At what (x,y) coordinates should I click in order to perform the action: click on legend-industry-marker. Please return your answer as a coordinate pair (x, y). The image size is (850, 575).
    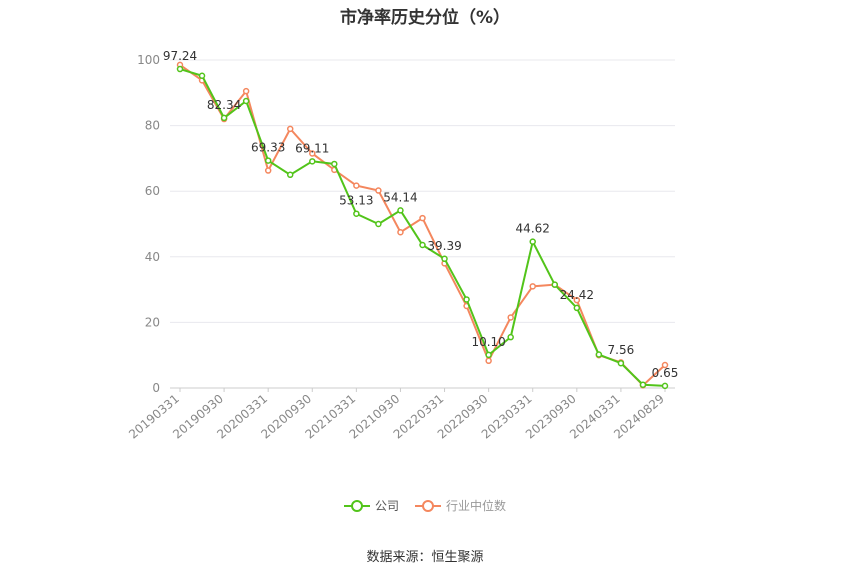
    Looking at the image, I should click on (428, 506).